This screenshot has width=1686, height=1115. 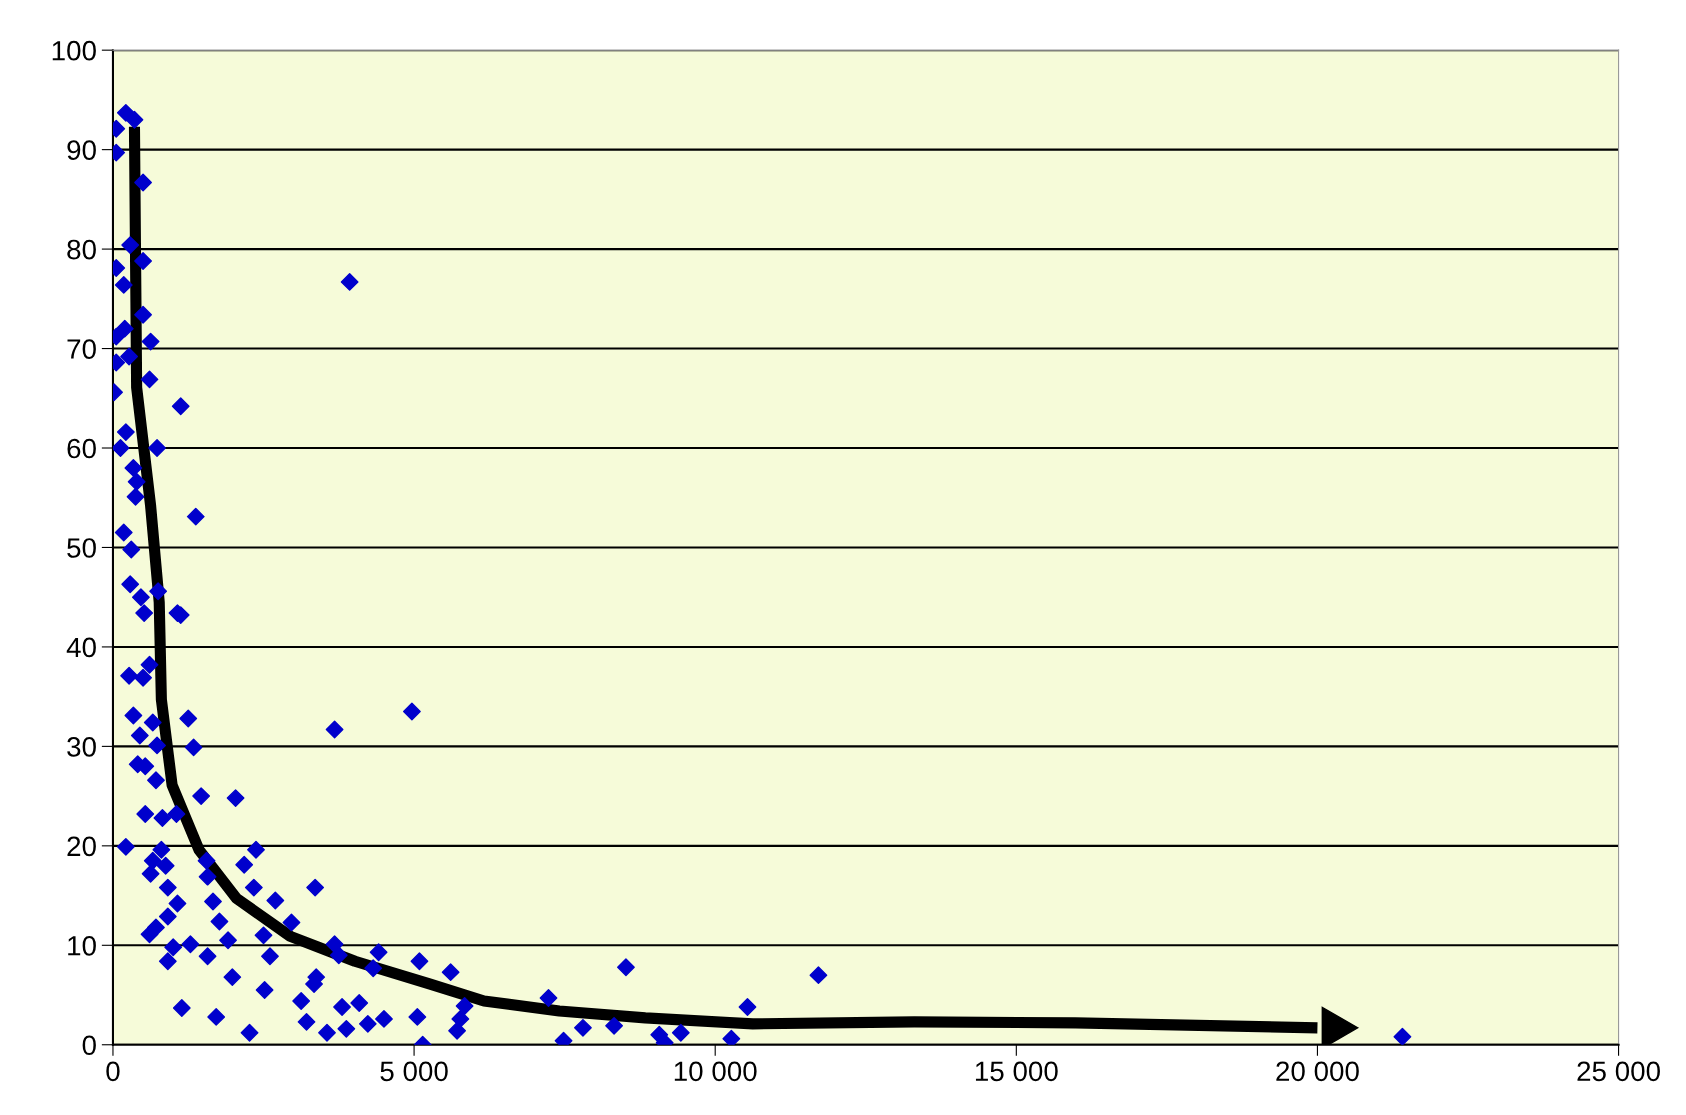 I want to click on y-tick-label: 90, so click(x=81, y=150).